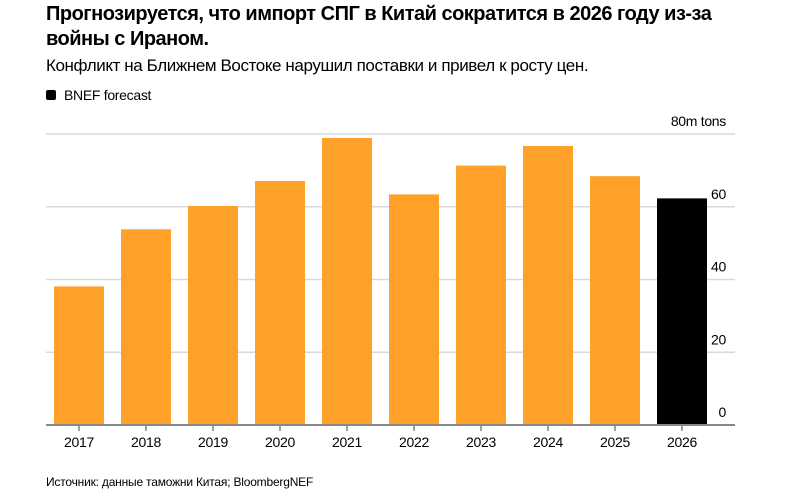 Image resolution: width=801 pixels, height=490 pixels. Describe the element at coordinates (146, 442) in the screenshot. I see `x-tick-label: 2018` at that location.